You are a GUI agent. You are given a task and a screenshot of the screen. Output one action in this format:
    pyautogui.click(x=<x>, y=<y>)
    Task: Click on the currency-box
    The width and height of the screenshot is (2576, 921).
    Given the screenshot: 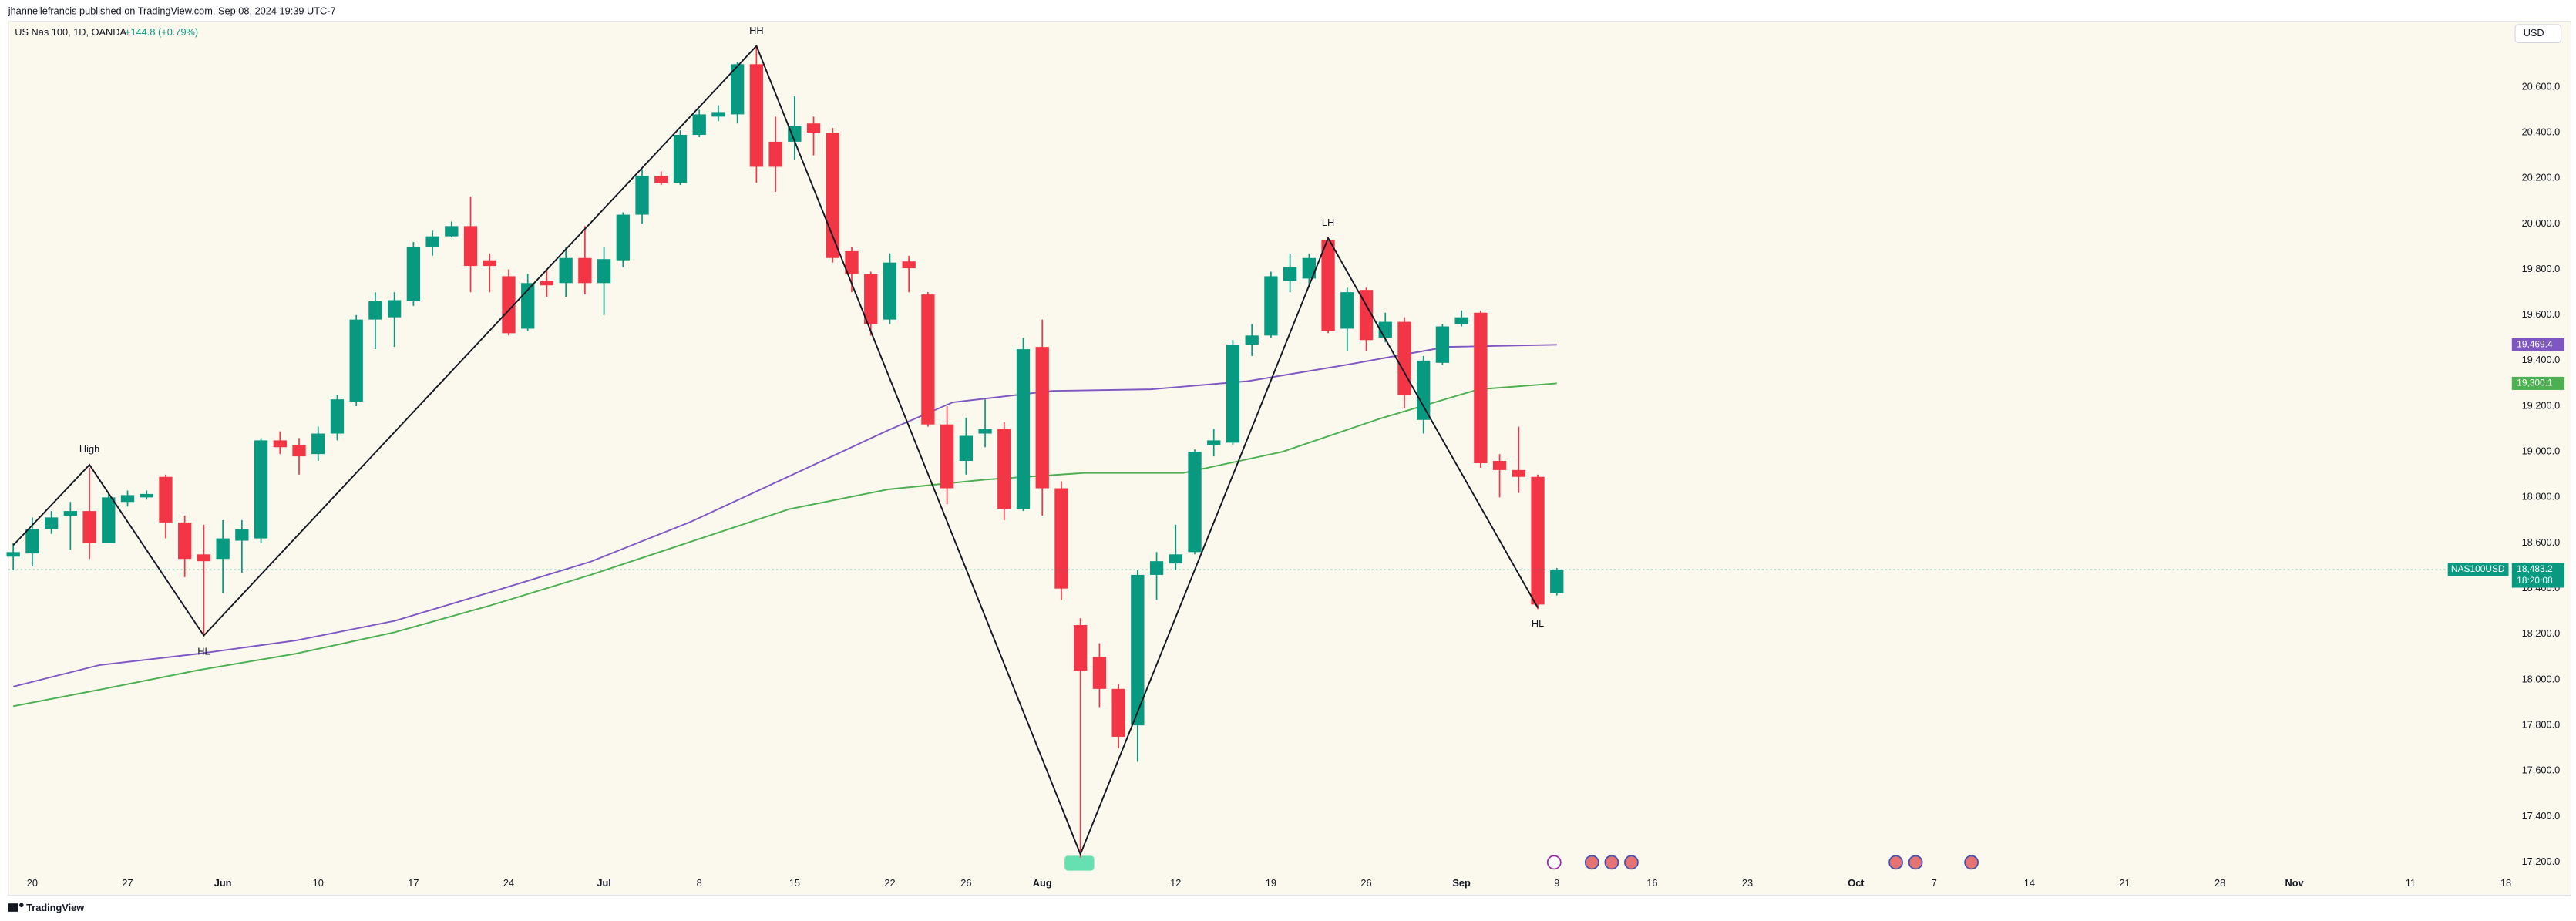 What is the action you would take?
    pyautogui.click(x=2538, y=33)
    